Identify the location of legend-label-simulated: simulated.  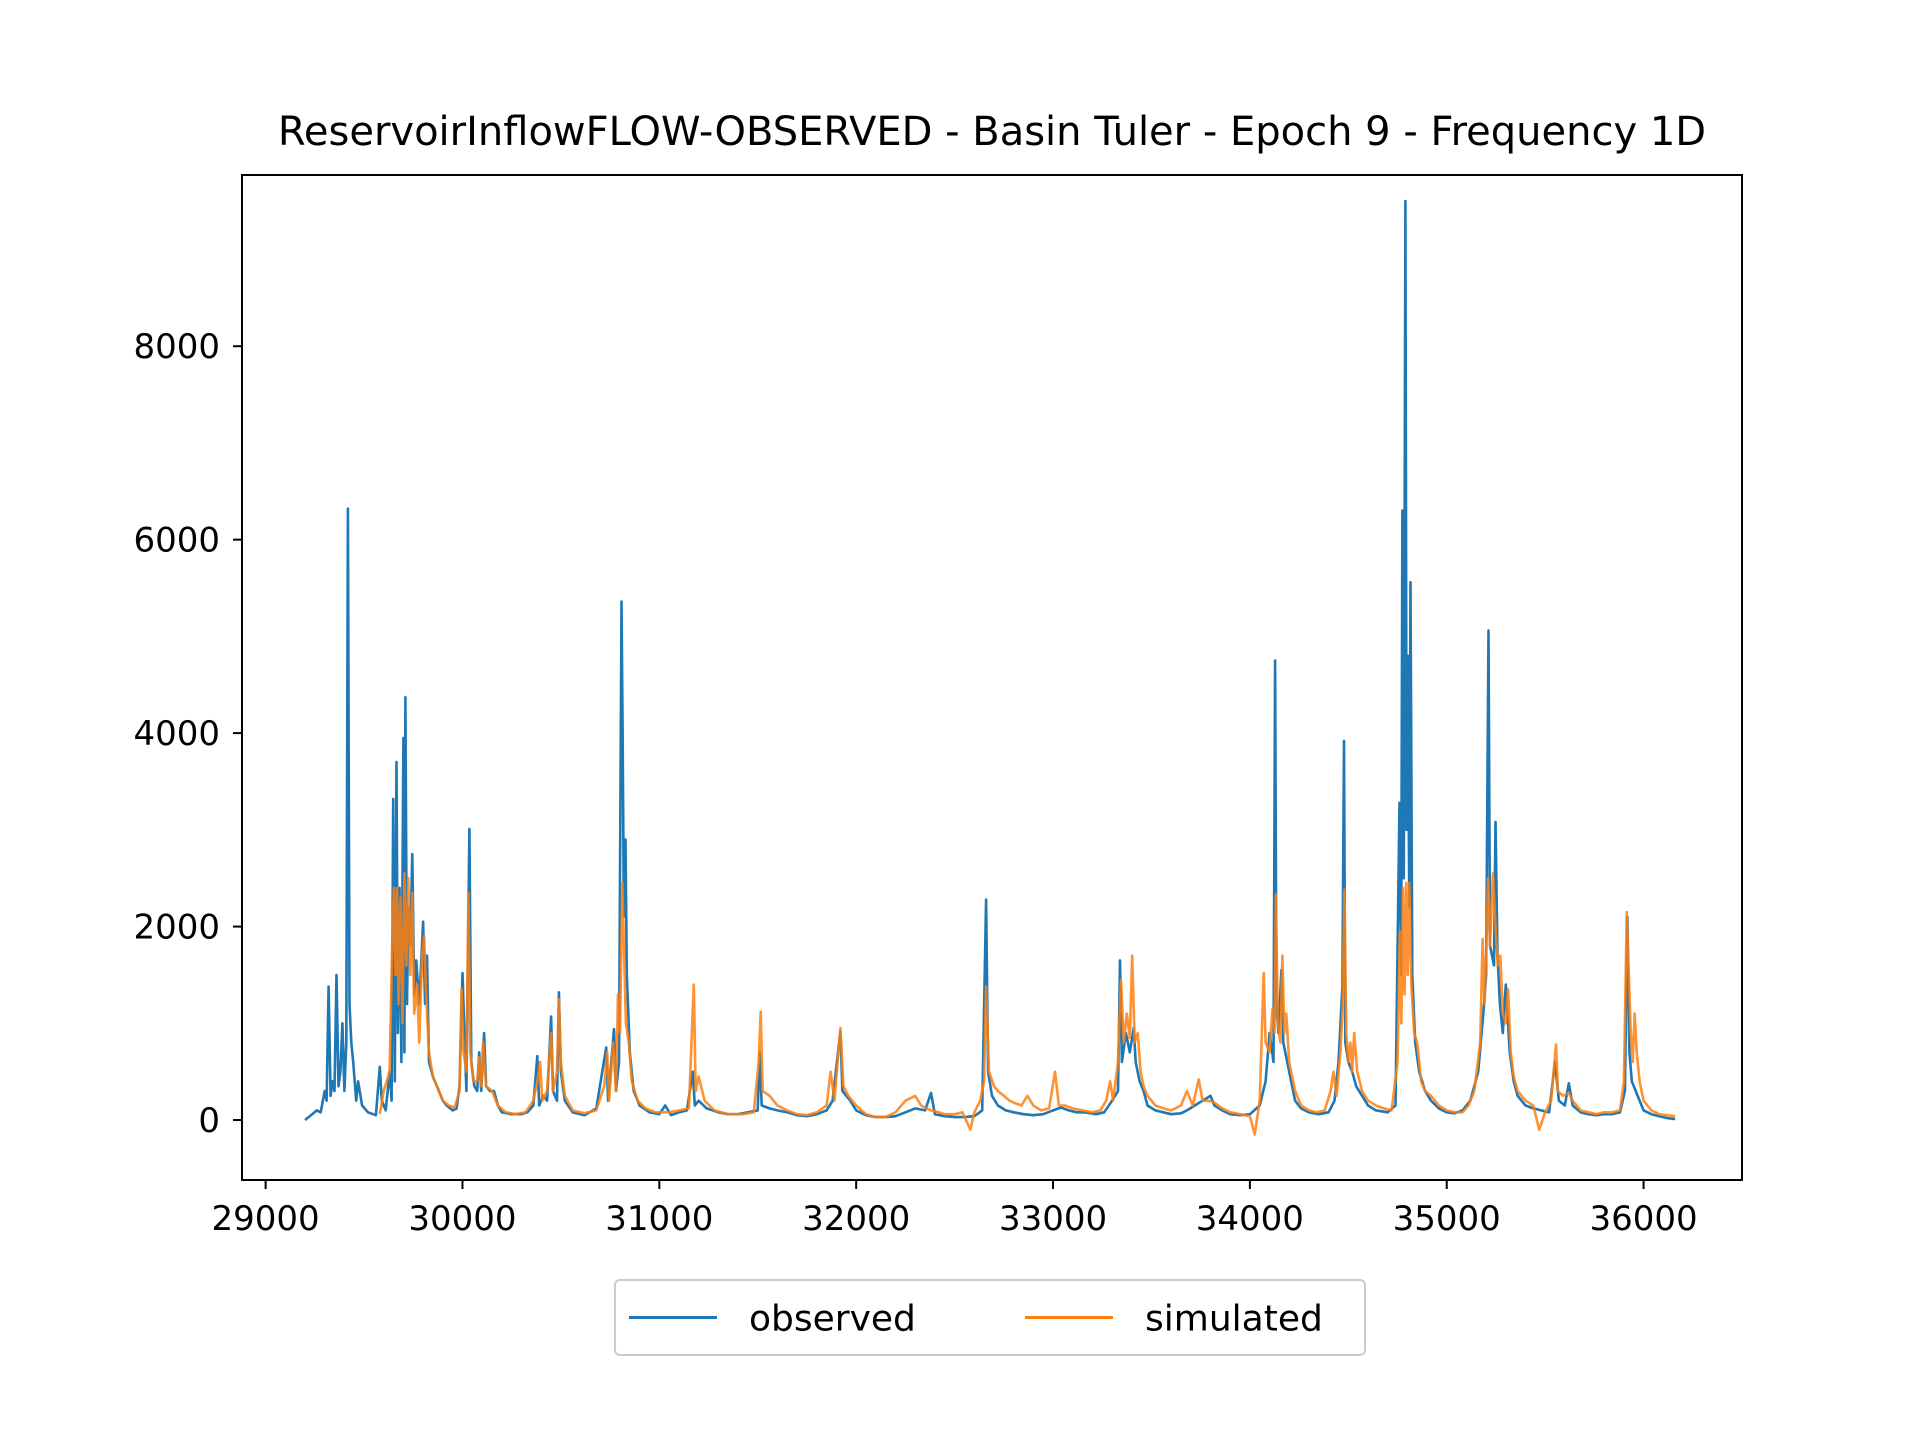
(1234, 1319).